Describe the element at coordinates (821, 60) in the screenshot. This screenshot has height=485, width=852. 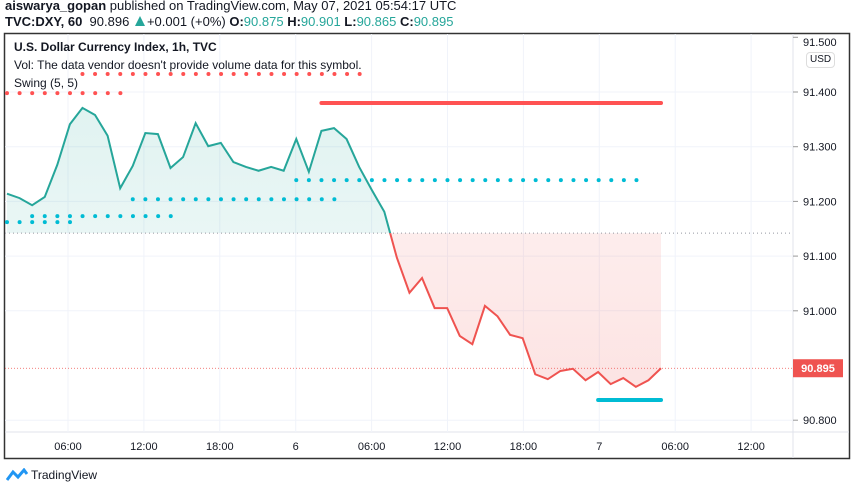
I see `currency-button: USD` at that location.